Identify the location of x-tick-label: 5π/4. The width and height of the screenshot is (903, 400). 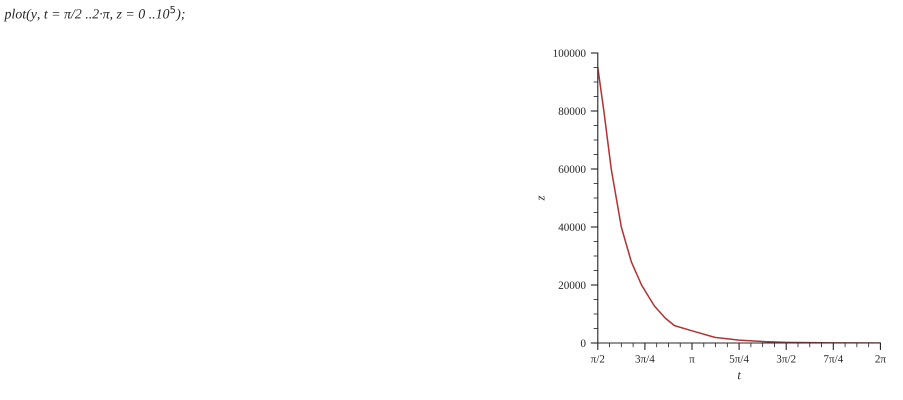
(739, 359).